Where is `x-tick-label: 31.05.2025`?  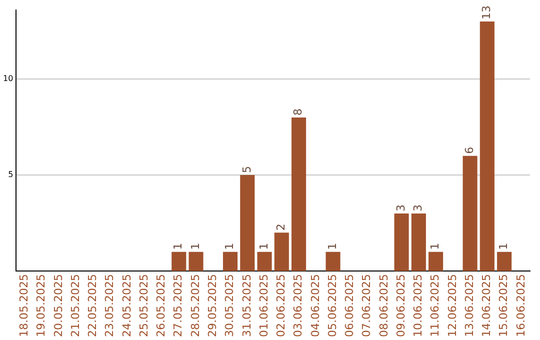 x-tick-label: 31.05.2025 is located at coordinates (247, 306).